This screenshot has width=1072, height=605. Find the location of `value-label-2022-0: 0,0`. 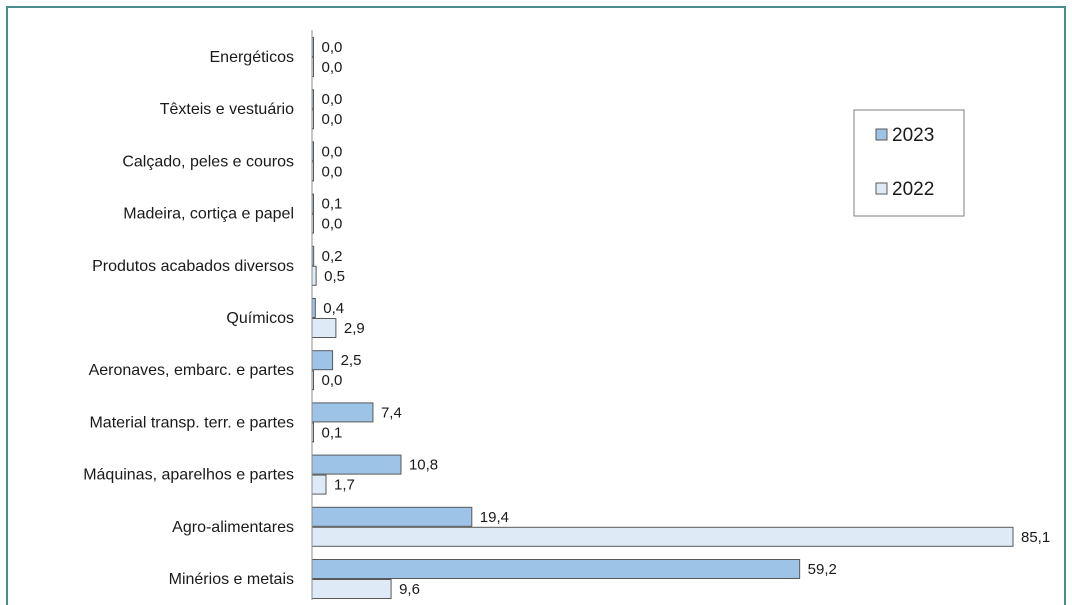

value-label-2022-0: 0,0 is located at coordinates (332, 67).